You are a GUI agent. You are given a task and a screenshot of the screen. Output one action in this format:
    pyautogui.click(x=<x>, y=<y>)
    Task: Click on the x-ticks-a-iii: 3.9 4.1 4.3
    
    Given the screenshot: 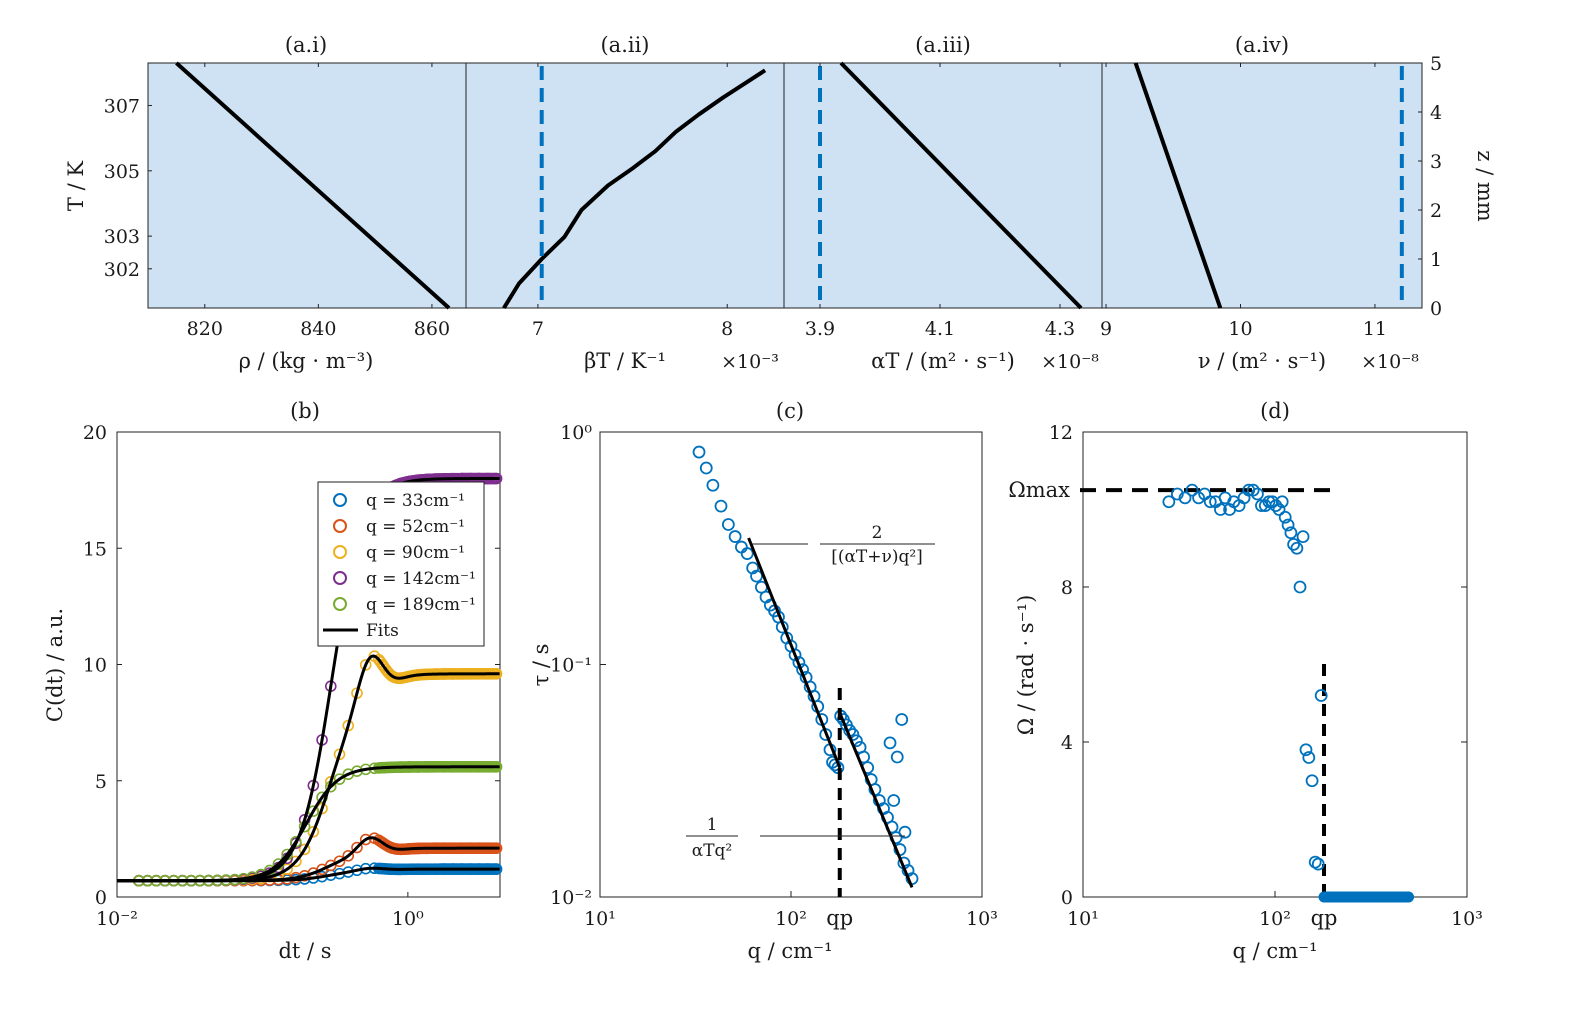 What is the action you would take?
    pyautogui.click(x=940, y=201)
    